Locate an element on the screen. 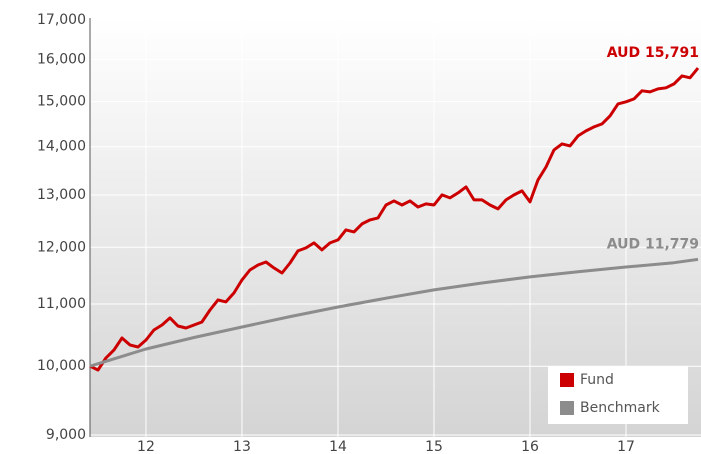 This screenshot has height=454, width=701. y-tick-label: 11,000 is located at coordinates (61, 304).